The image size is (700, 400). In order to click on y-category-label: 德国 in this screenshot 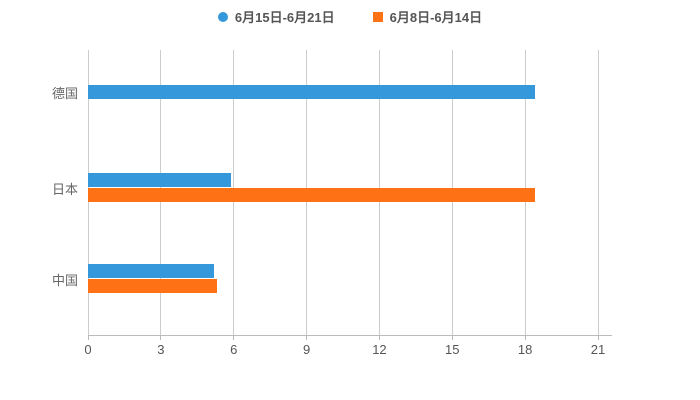, I will do `click(64, 93)`.